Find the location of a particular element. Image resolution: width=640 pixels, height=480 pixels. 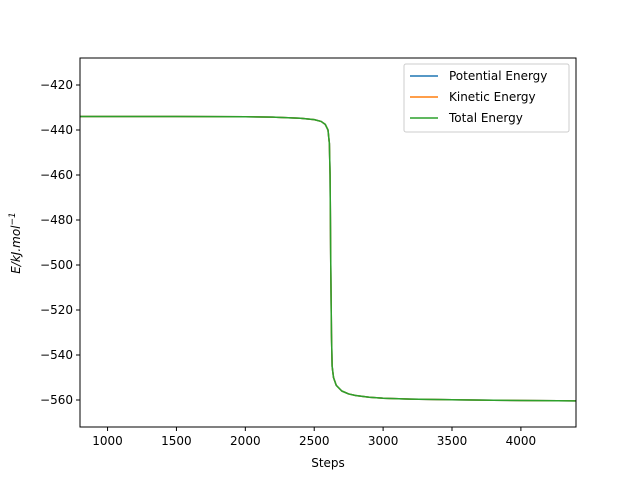

y-axis-label-exponent: −1 is located at coordinates (13, 218).